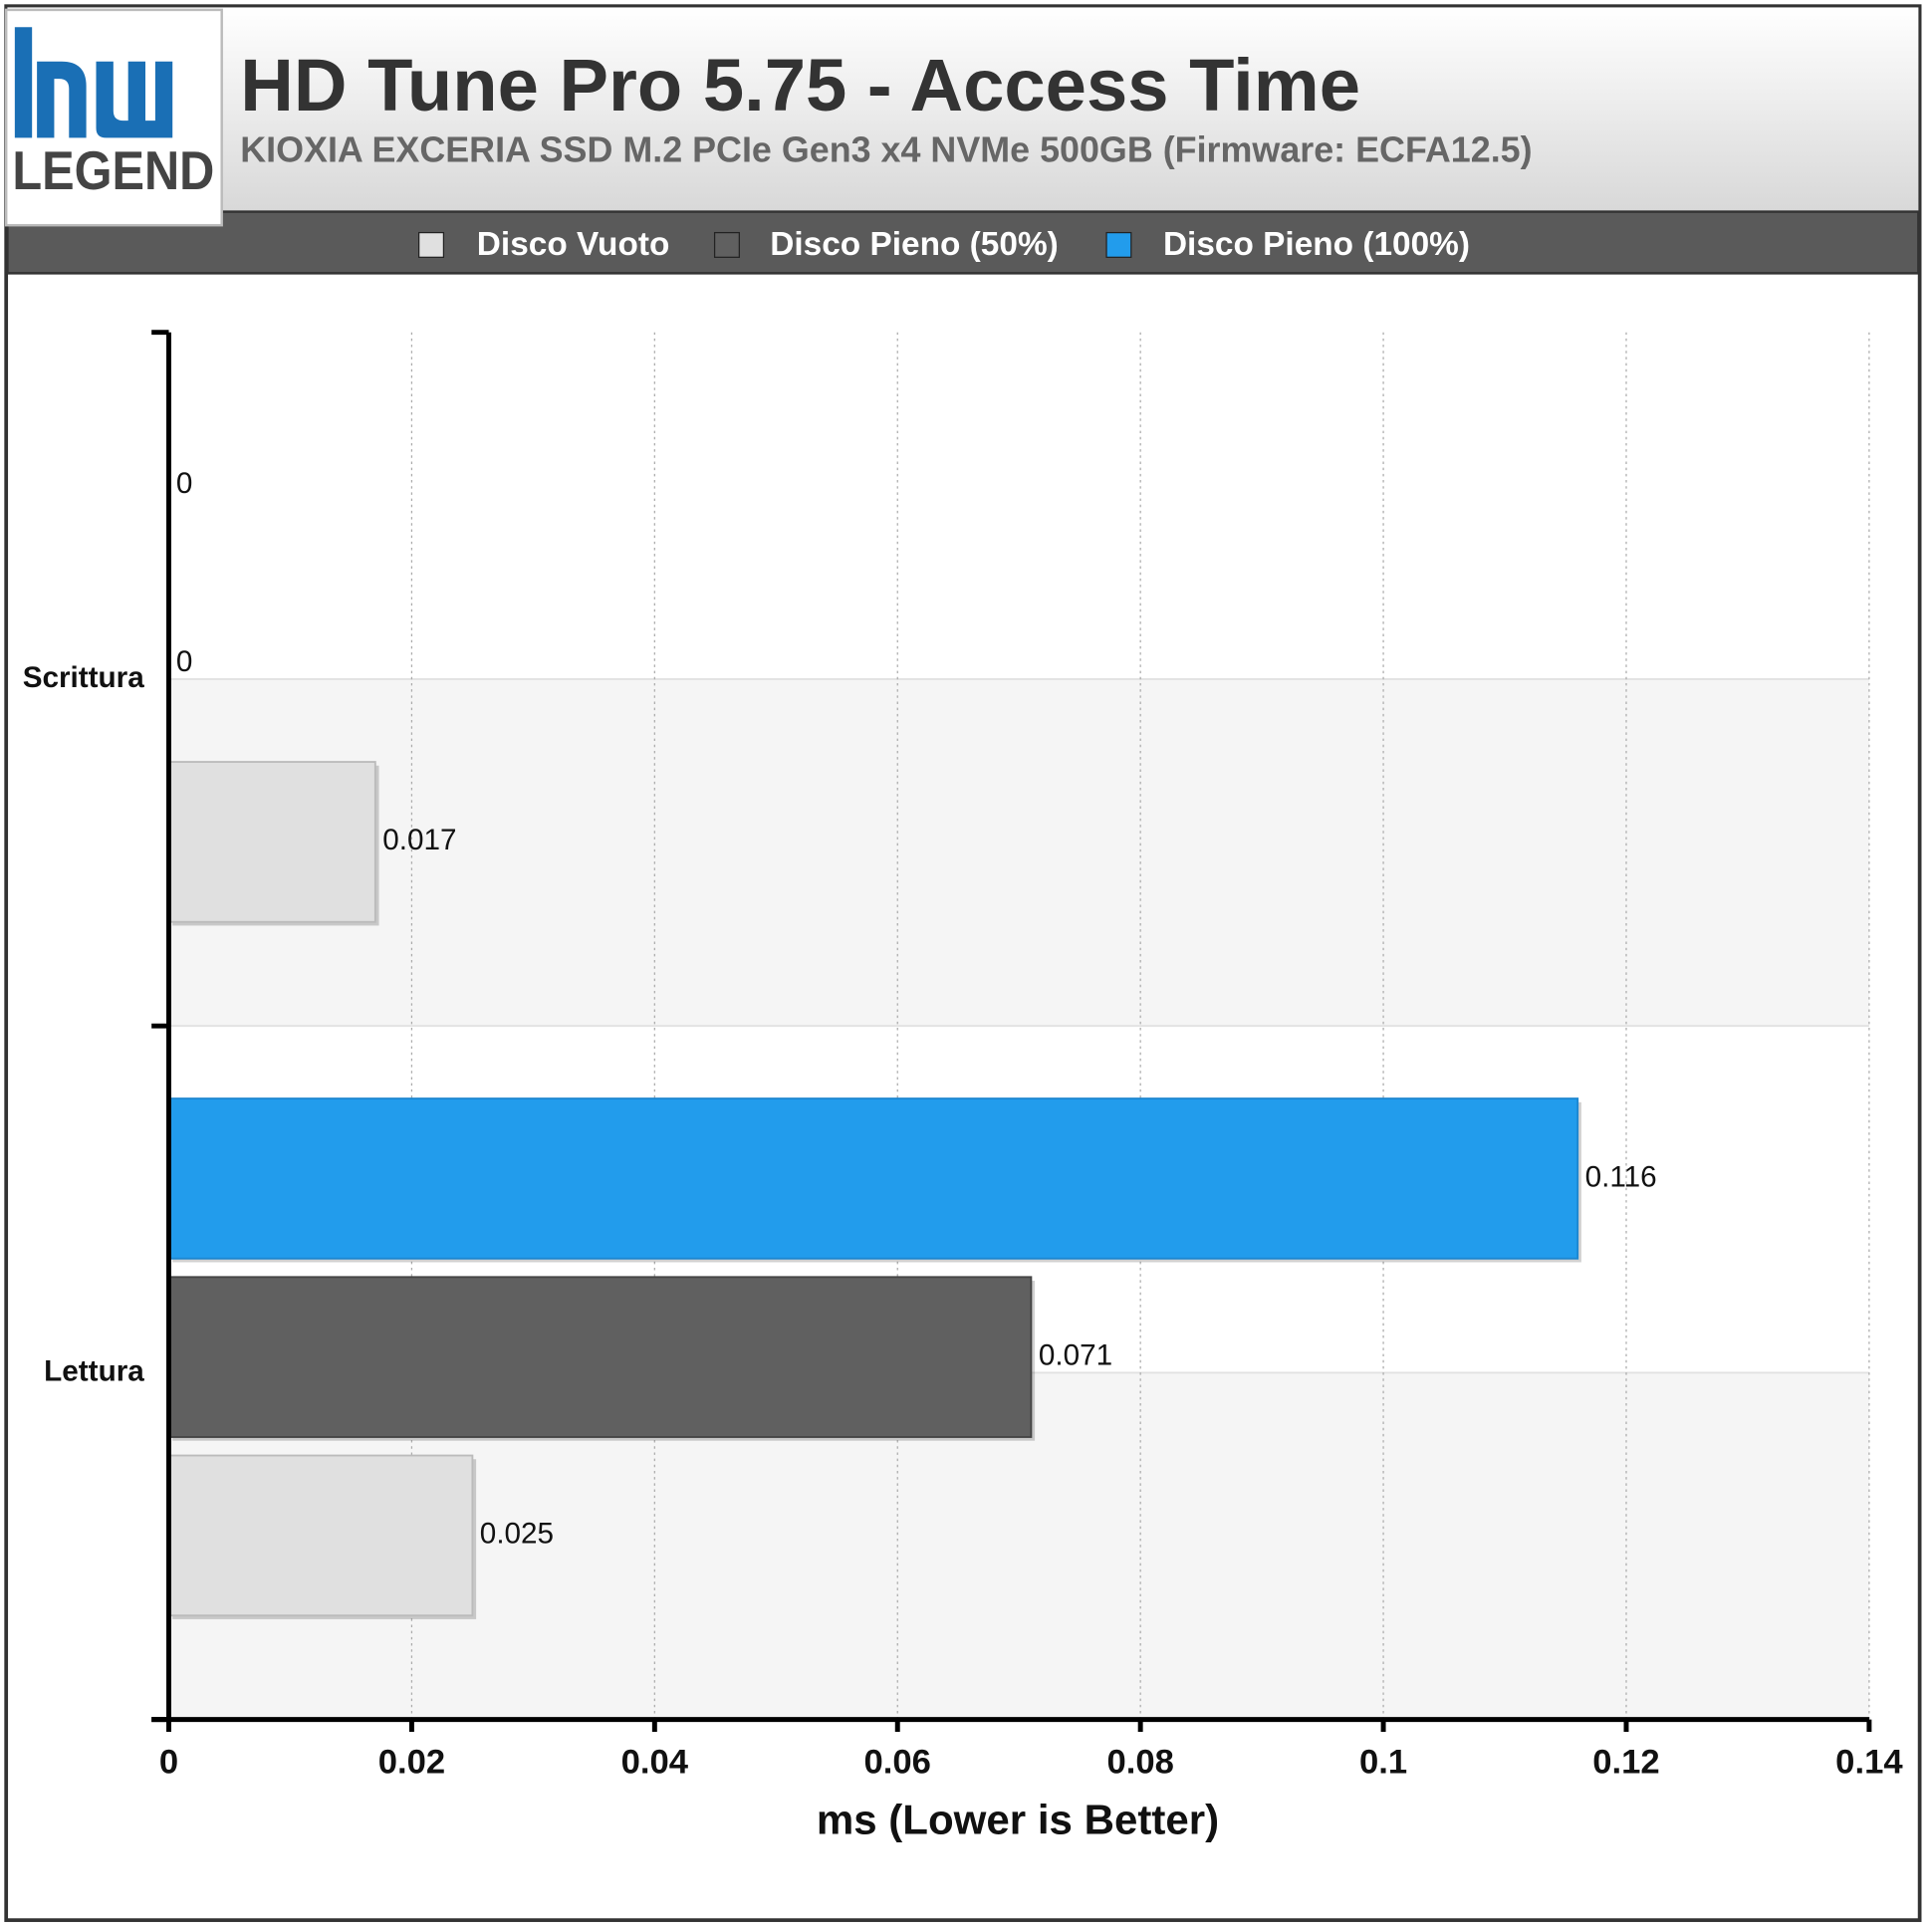 The height and width of the screenshot is (1930, 1932). What do you see at coordinates (84, 677) in the screenshot?
I see `category-label: Scrittura` at bounding box center [84, 677].